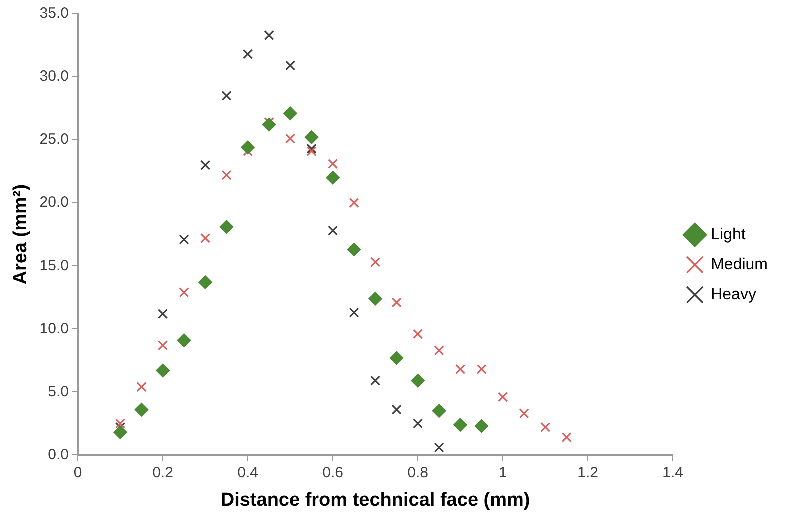 The image size is (794, 522). Describe the element at coordinates (375, 500) in the screenshot. I see `x-axis-title: Distance from technical face (mm)` at that location.